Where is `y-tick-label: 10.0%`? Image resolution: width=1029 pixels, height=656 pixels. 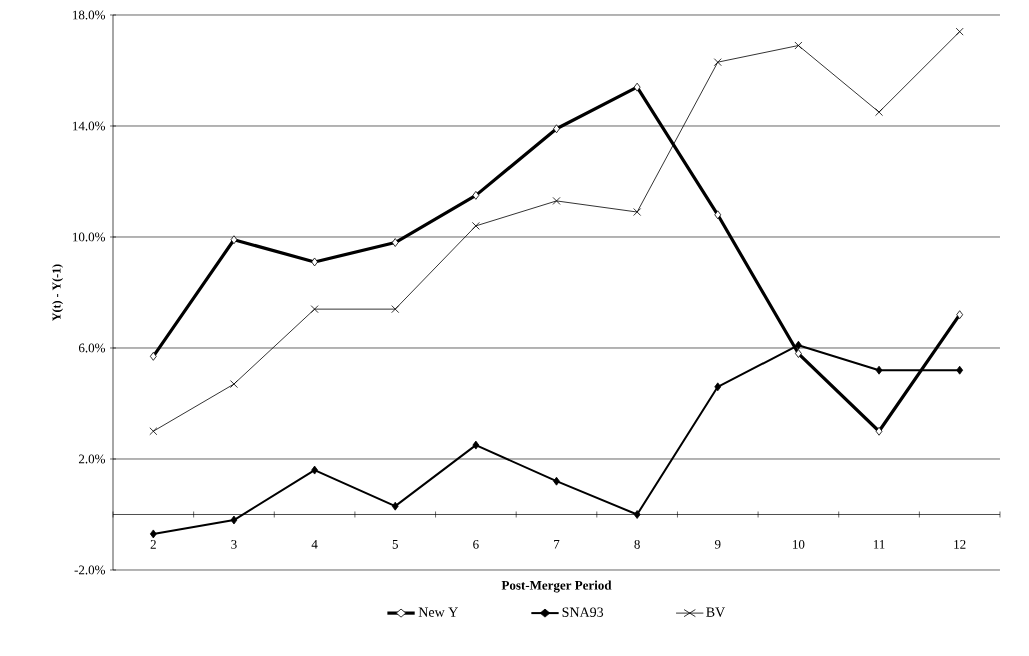 y-tick-label: 10.0% is located at coordinates (89, 237).